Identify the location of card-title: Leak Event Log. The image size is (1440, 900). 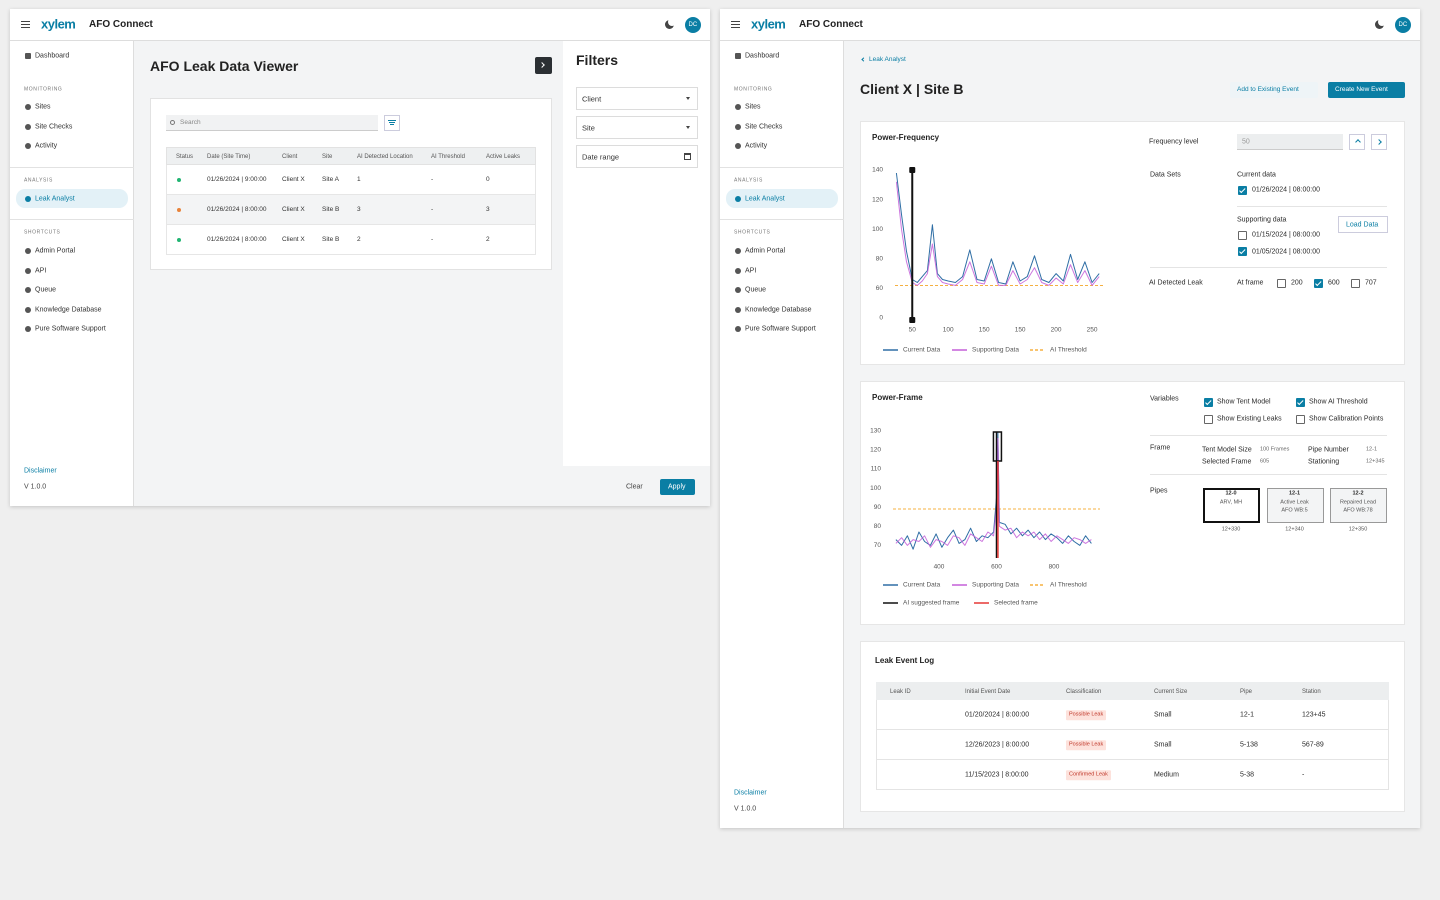
(905, 660).